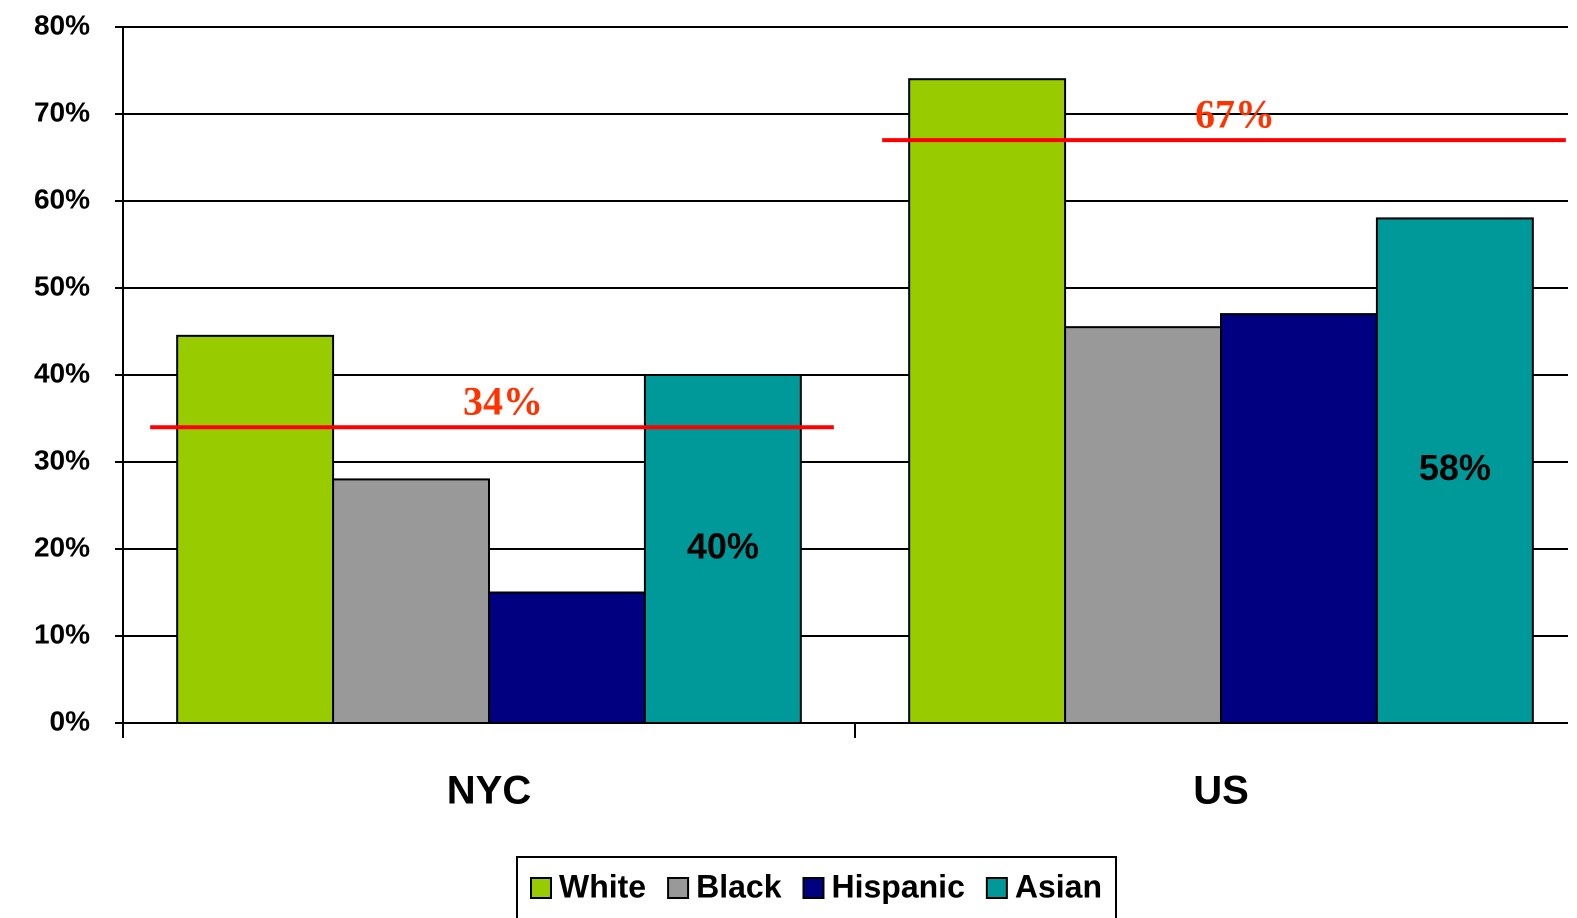 The height and width of the screenshot is (918, 1577). I want to click on y-tick-label: 70%, so click(62, 111).